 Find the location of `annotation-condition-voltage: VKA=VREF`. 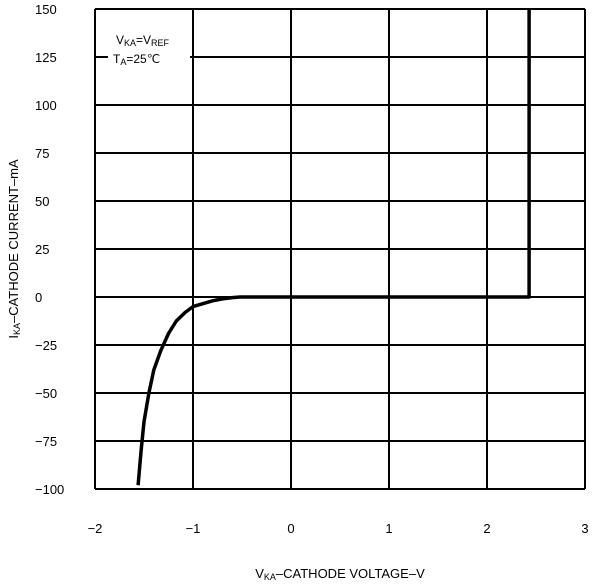

annotation-condition-voltage: VKA=VREF is located at coordinates (143, 40).